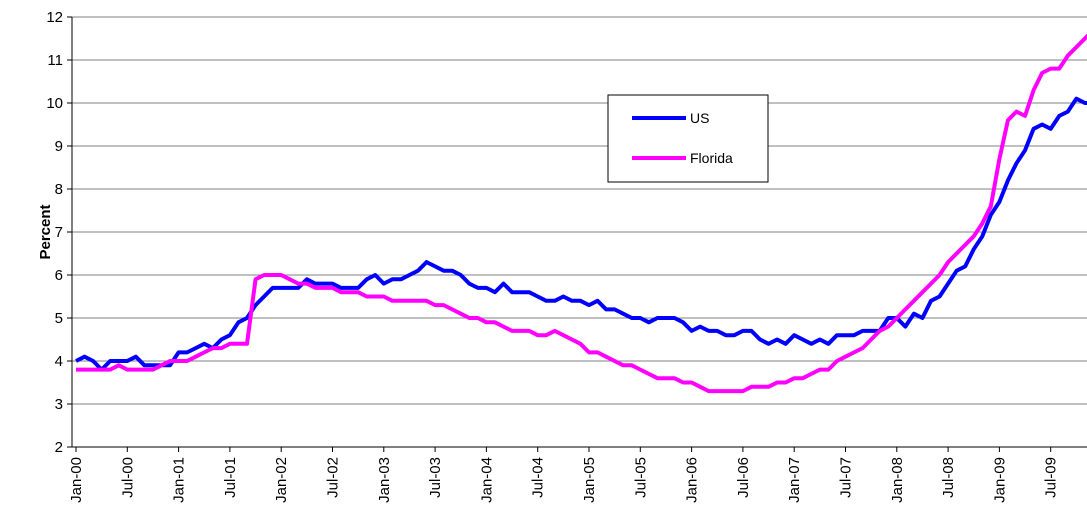 The width and height of the screenshot is (1087, 523). What do you see at coordinates (384, 480) in the screenshot?
I see `x-tick-label: Jan-03` at bounding box center [384, 480].